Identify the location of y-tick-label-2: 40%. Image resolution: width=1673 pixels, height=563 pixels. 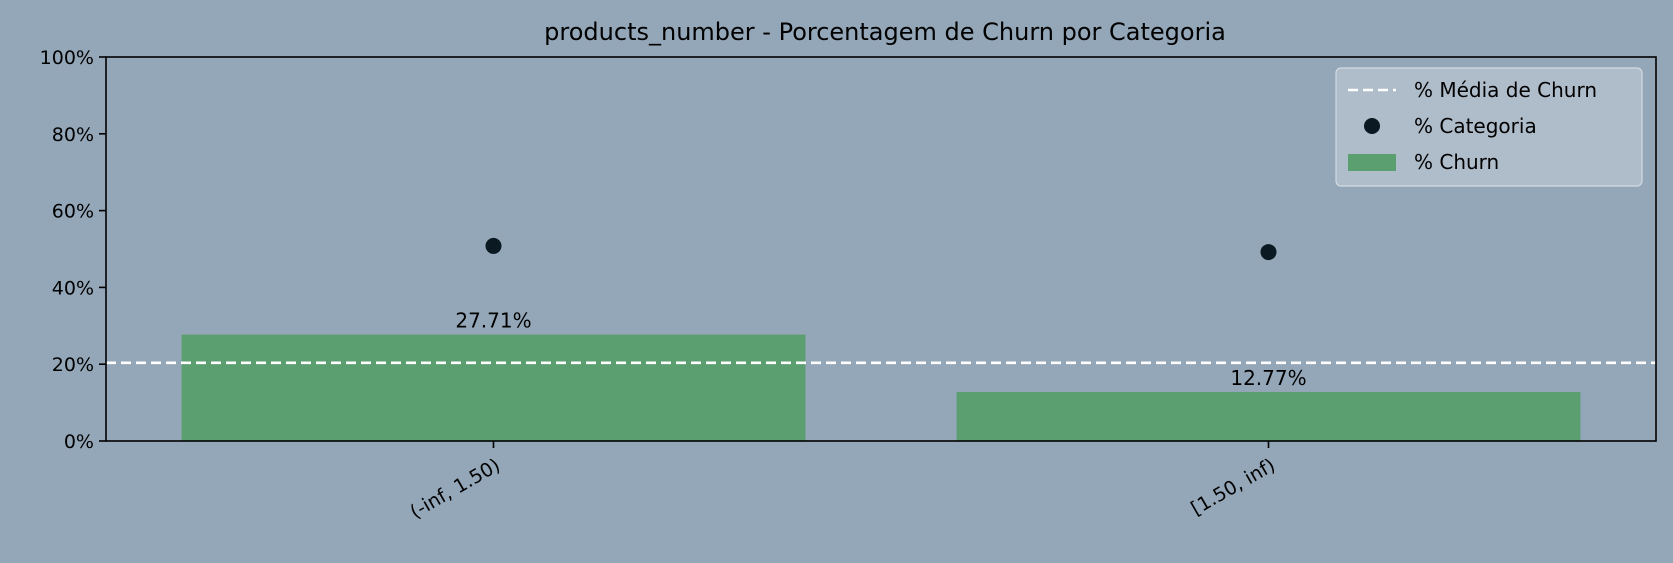
(73, 288).